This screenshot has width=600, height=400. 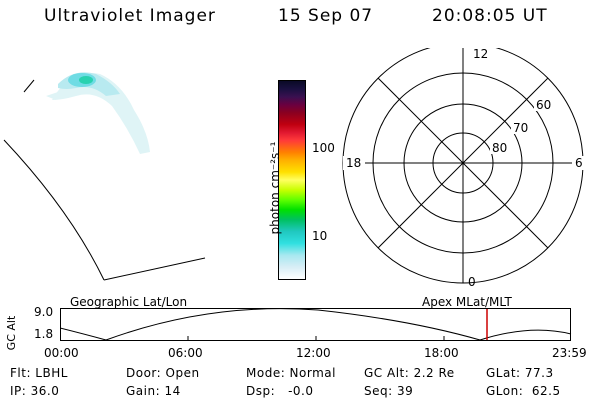 I want to click on aurora-bright-core, so click(x=86, y=80).